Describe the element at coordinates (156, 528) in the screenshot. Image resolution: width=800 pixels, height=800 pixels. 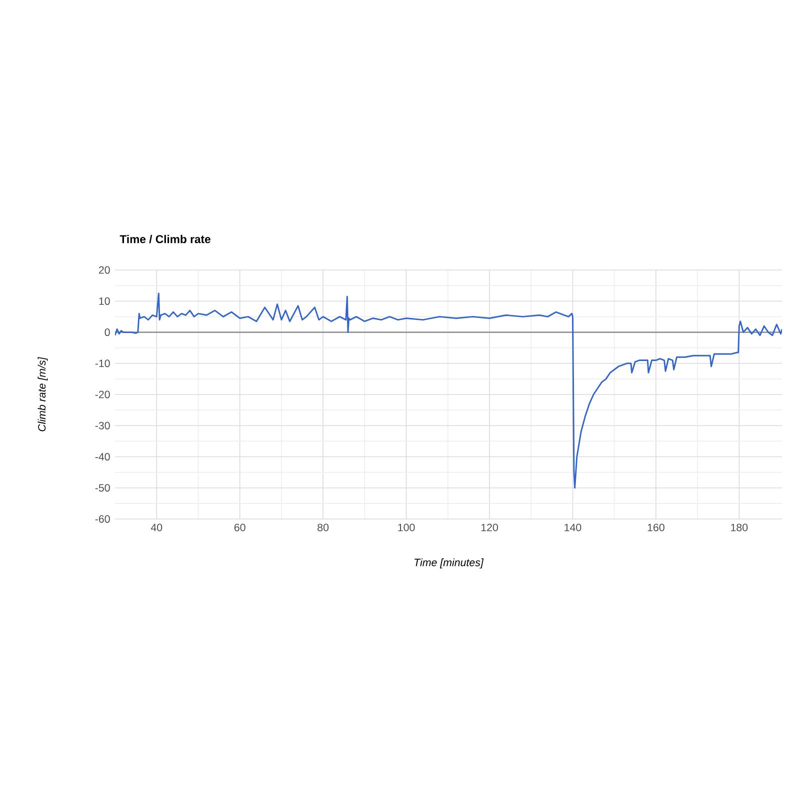
I see `x-tick-label: 40` at that location.